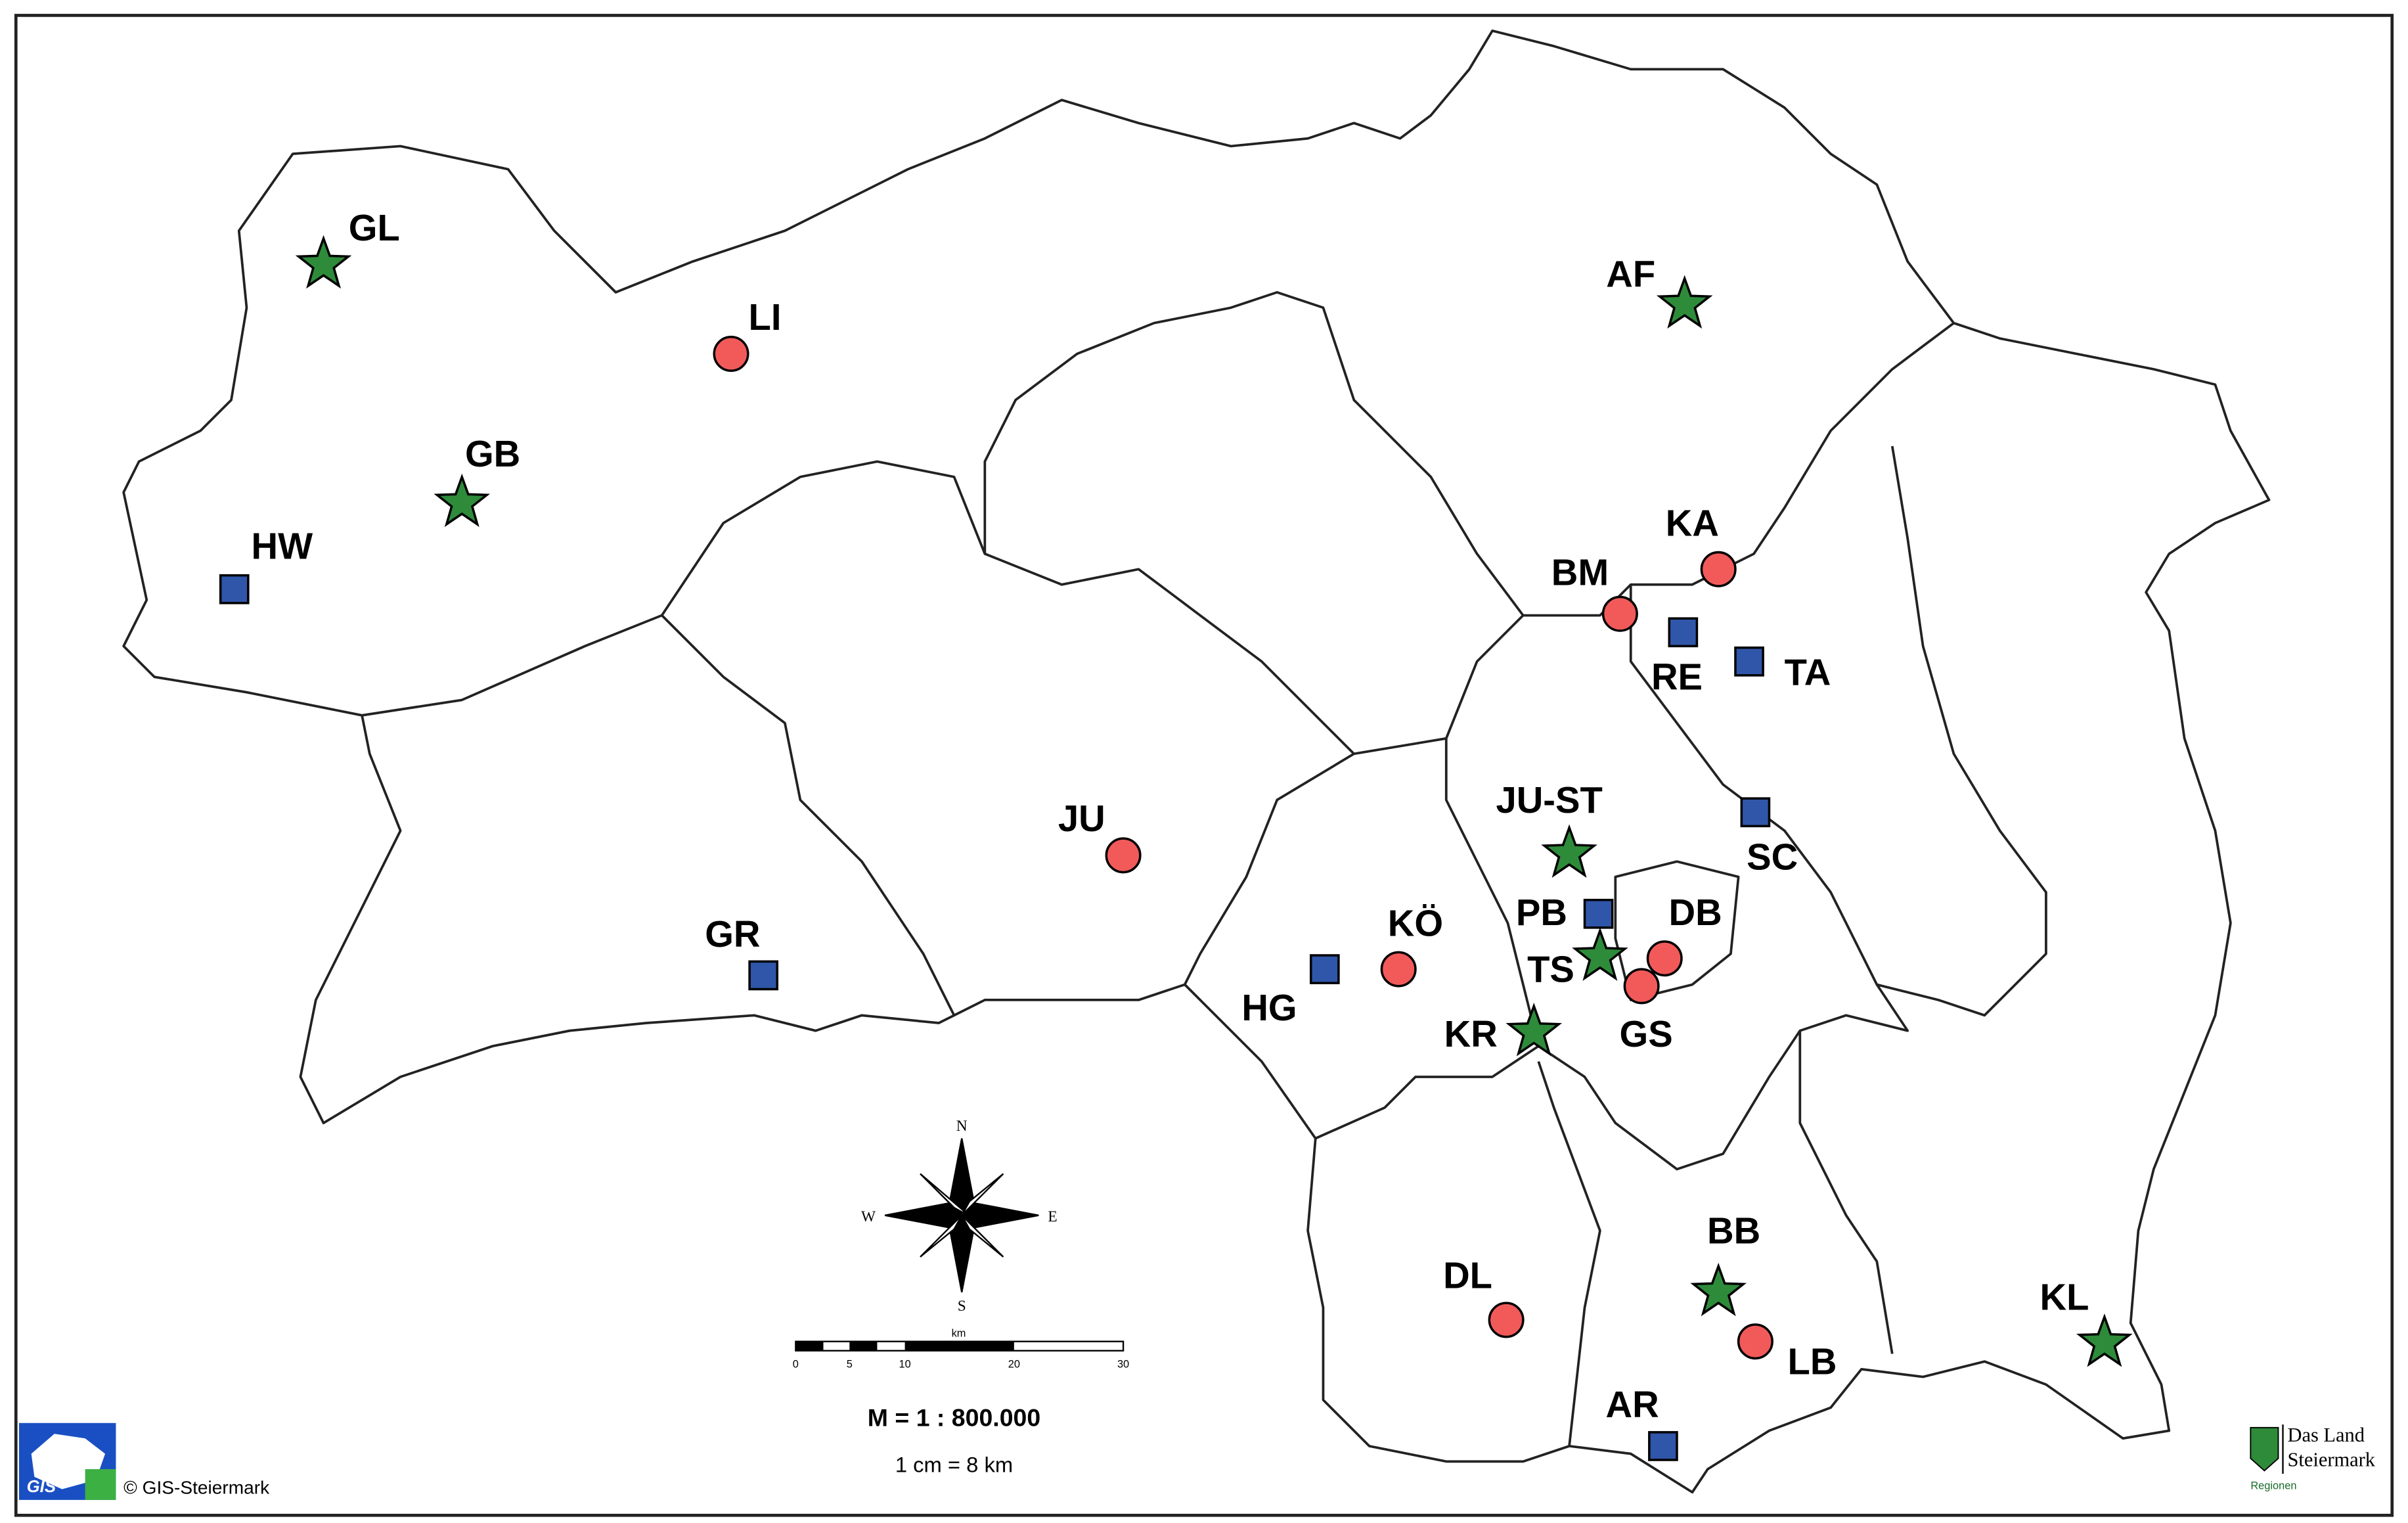 This screenshot has width=2408, height=1523. What do you see at coordinates (2326, 1435) in the screenshot?
I see `logo-line1: Das Land` at bounding box center [2326, 1435].